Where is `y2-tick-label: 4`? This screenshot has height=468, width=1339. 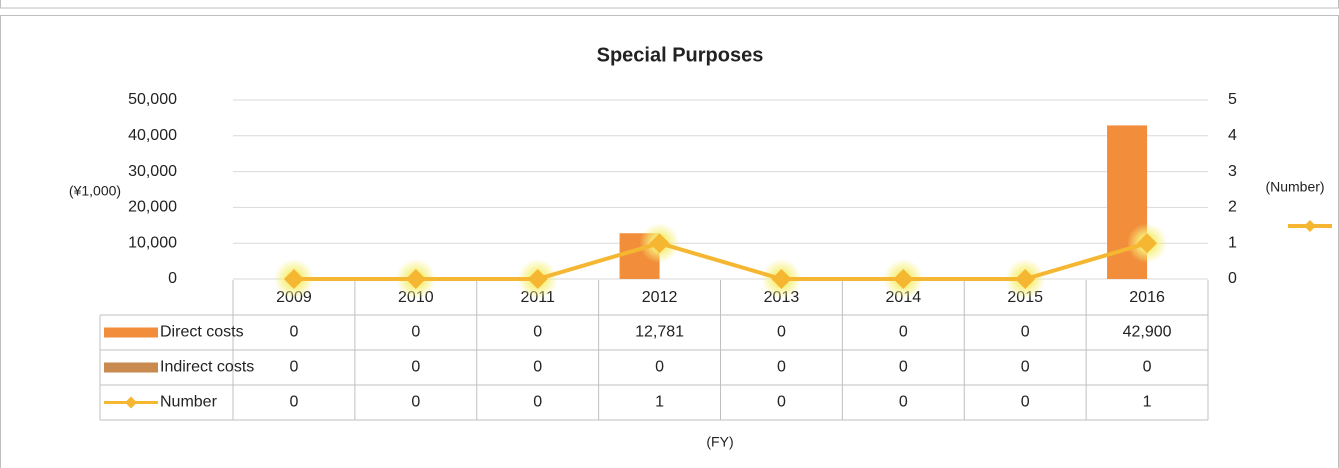
y2-tick-label: 4 is located at coordinates (1232, 135).